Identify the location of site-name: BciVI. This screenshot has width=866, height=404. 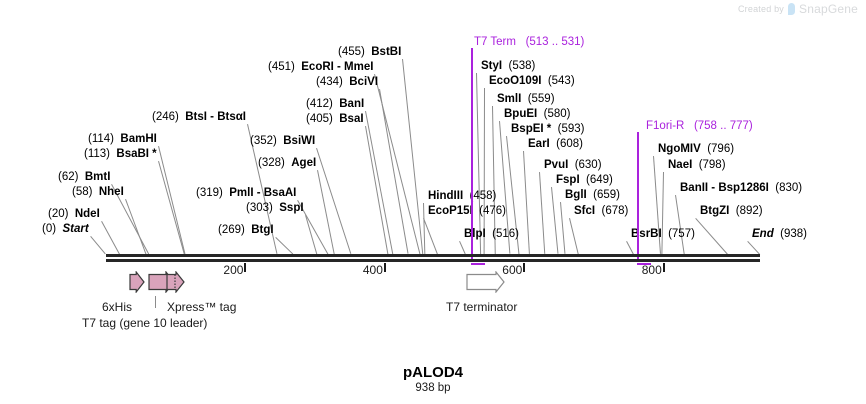
(364, 82).